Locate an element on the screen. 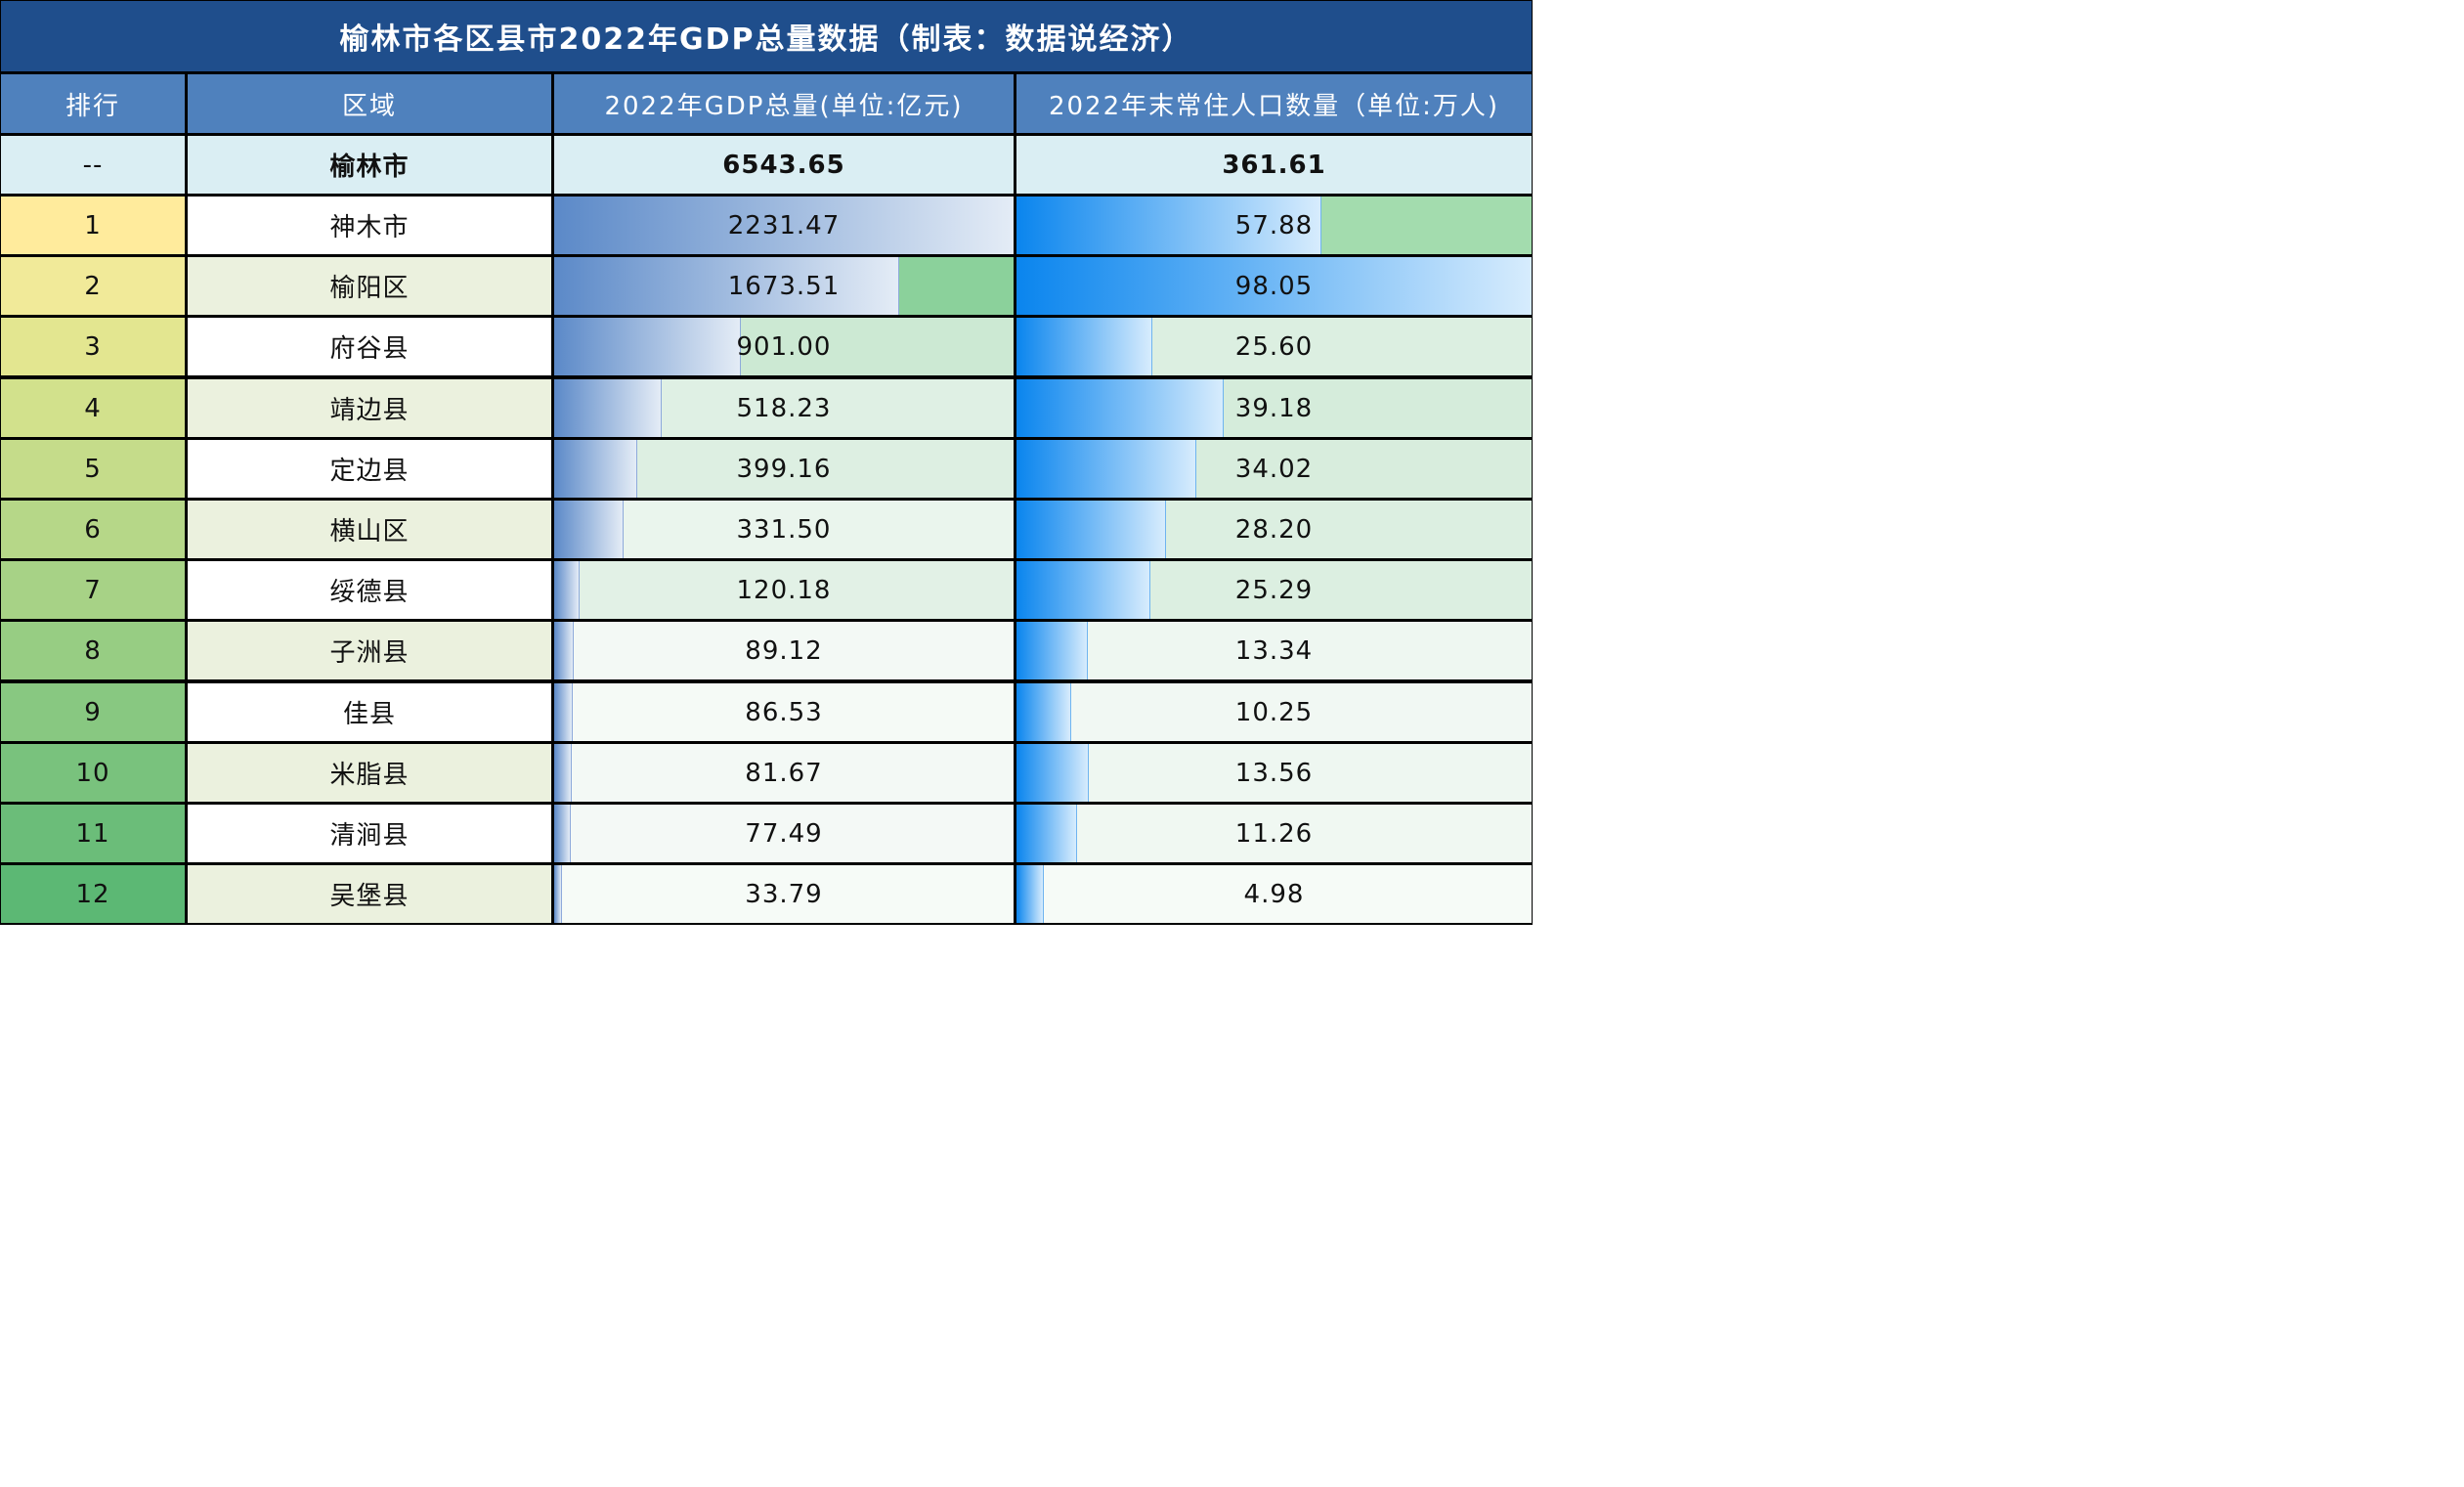 Image resolution: width=2464 pixels, height=1487 pixels. region-label: 清涧县 is located at coordinates (369, 836).